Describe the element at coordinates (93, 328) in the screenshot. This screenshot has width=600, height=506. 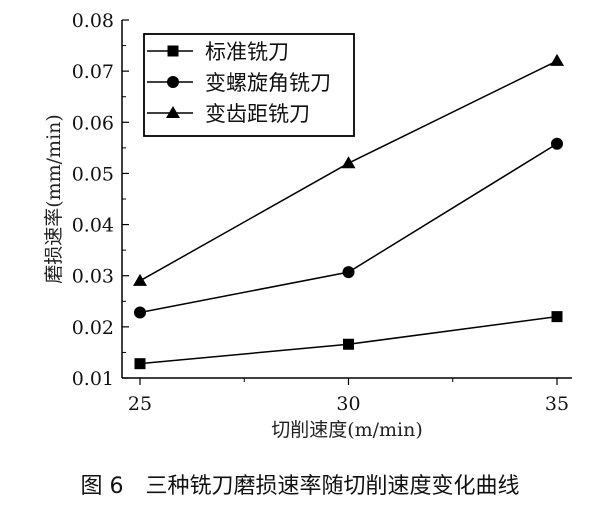
I see `y-tick-label: 0.02` at that location.